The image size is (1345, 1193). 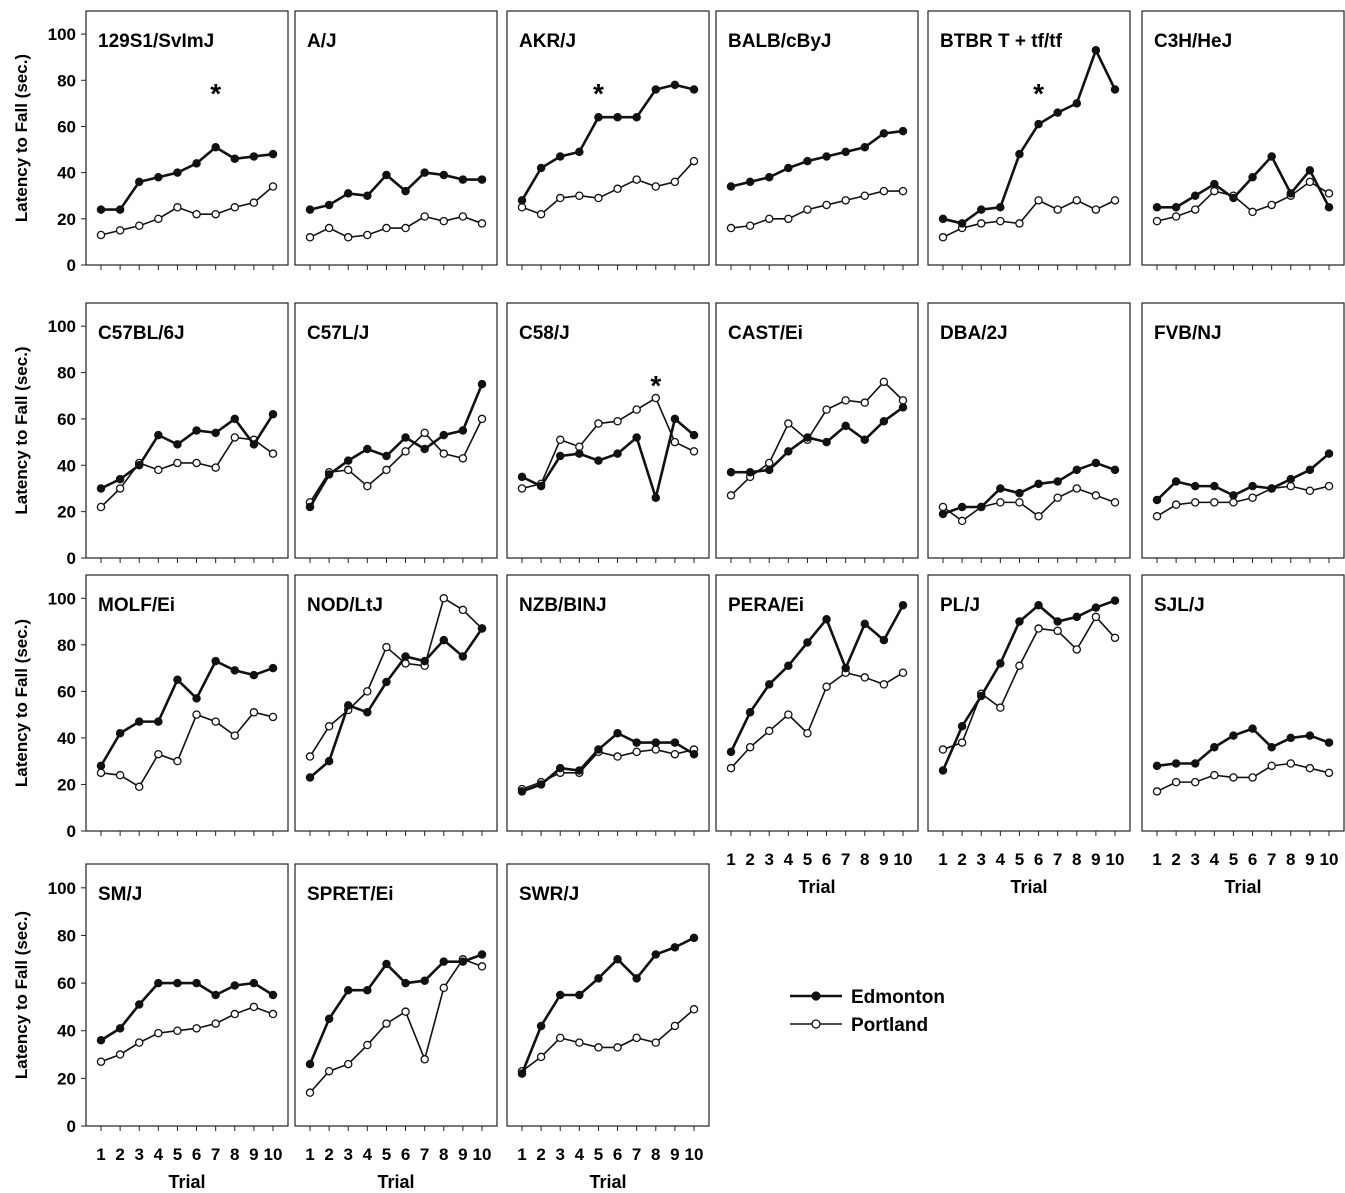 I want to click on x-tick-label: 5, so click(x=598, y=1154).